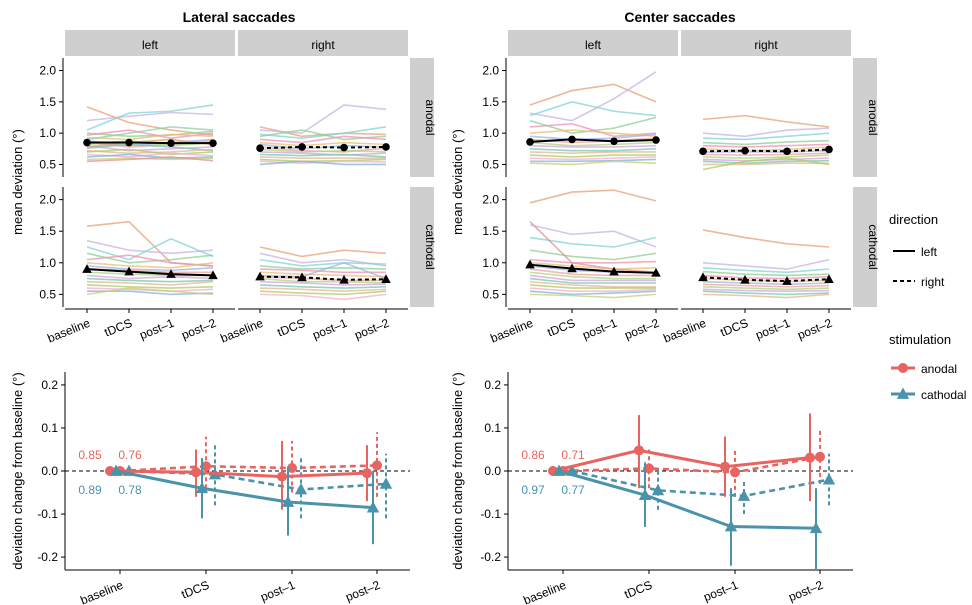 The height and width of the screenshot is (605, 972). What do you see at coordinates (49, 428) in the screenshot?
I see `y-tick-label: 0.1` at bounding box center [49, 428].